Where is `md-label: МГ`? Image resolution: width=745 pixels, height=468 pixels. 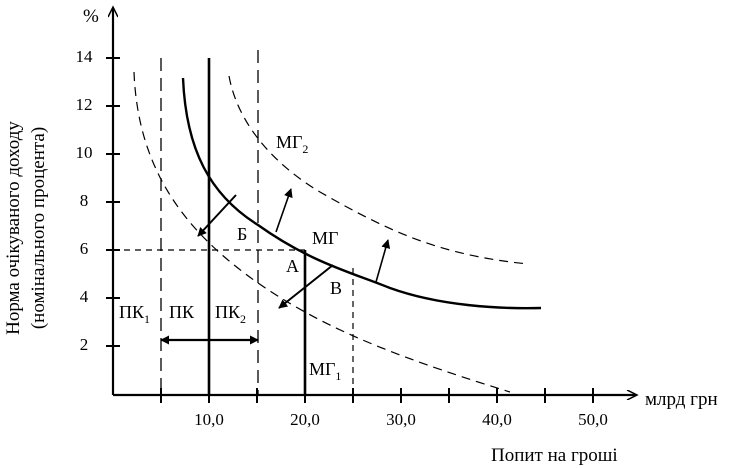 md-label: МГ is located at coordinates (325, 238).